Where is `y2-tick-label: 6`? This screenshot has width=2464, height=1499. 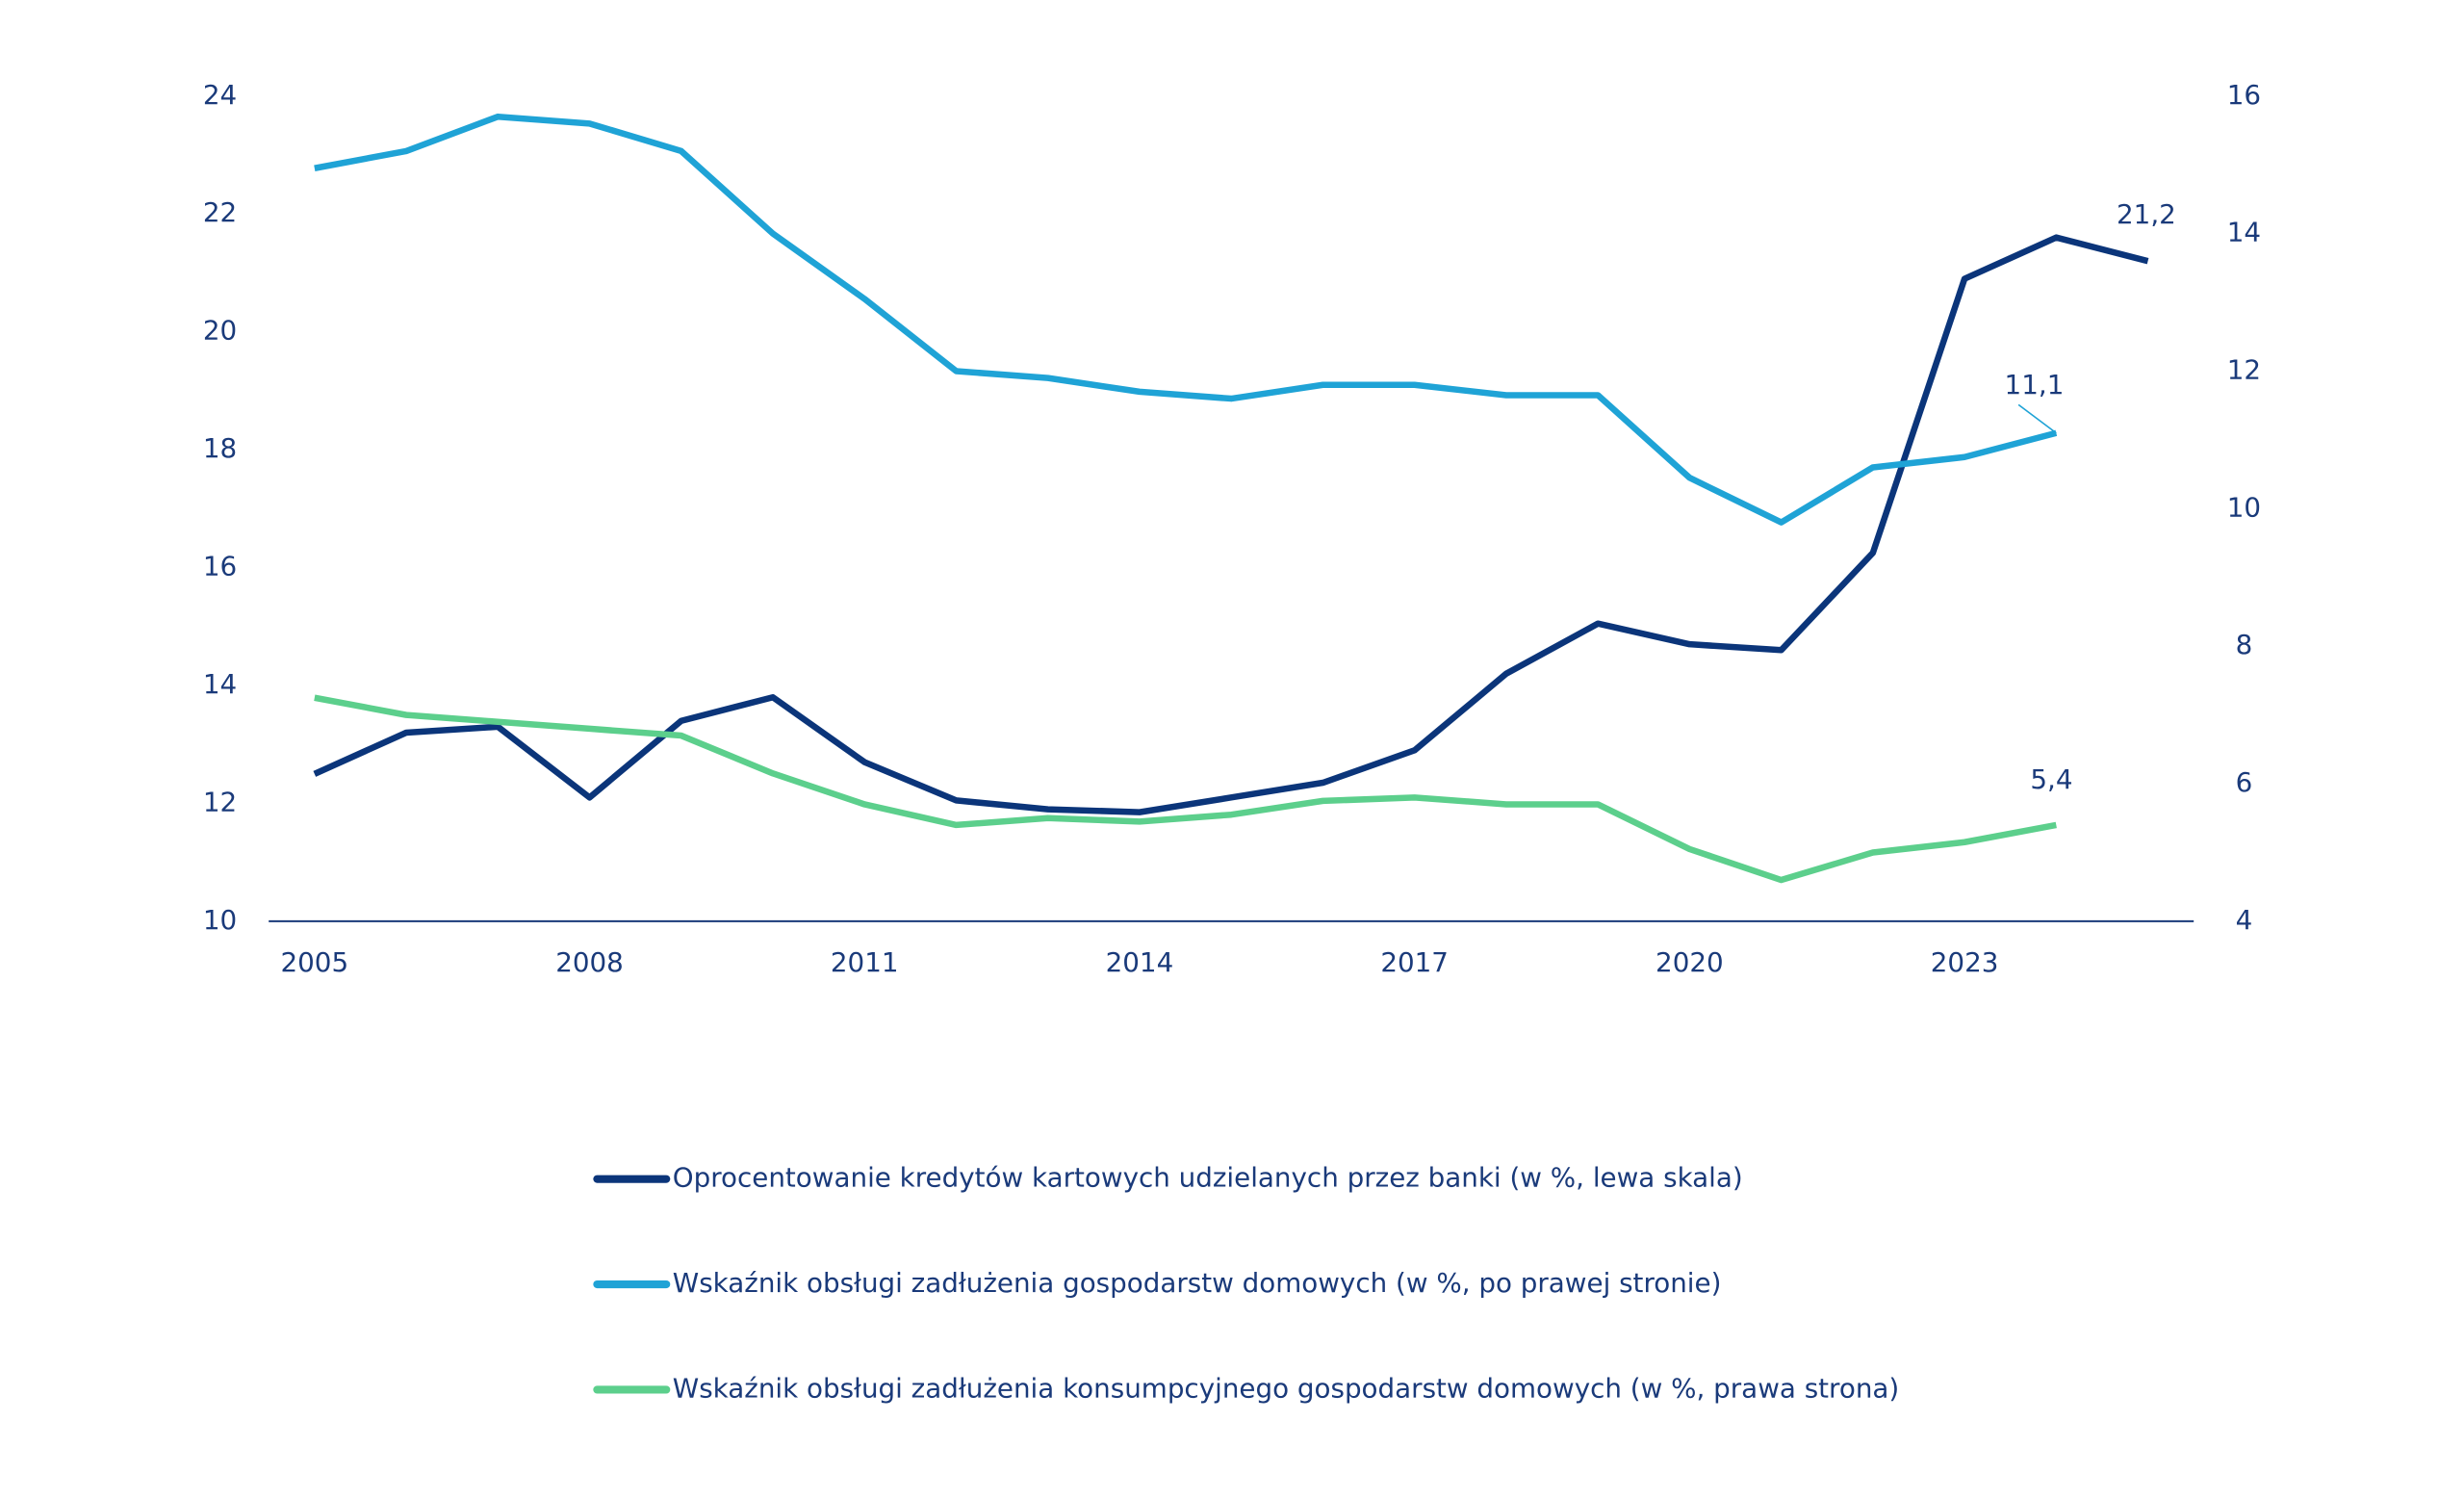
y2-tick-label: 6 is located at coordinates (2244, 782).